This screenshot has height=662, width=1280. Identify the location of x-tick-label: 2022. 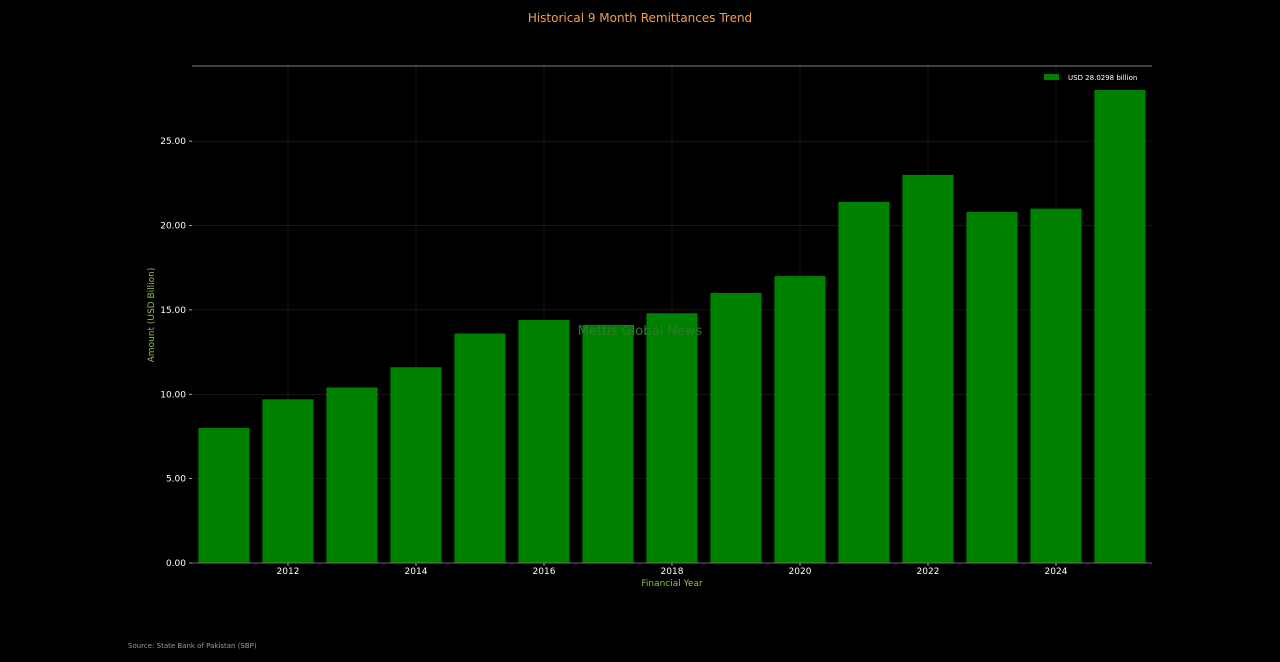
(928, 572).